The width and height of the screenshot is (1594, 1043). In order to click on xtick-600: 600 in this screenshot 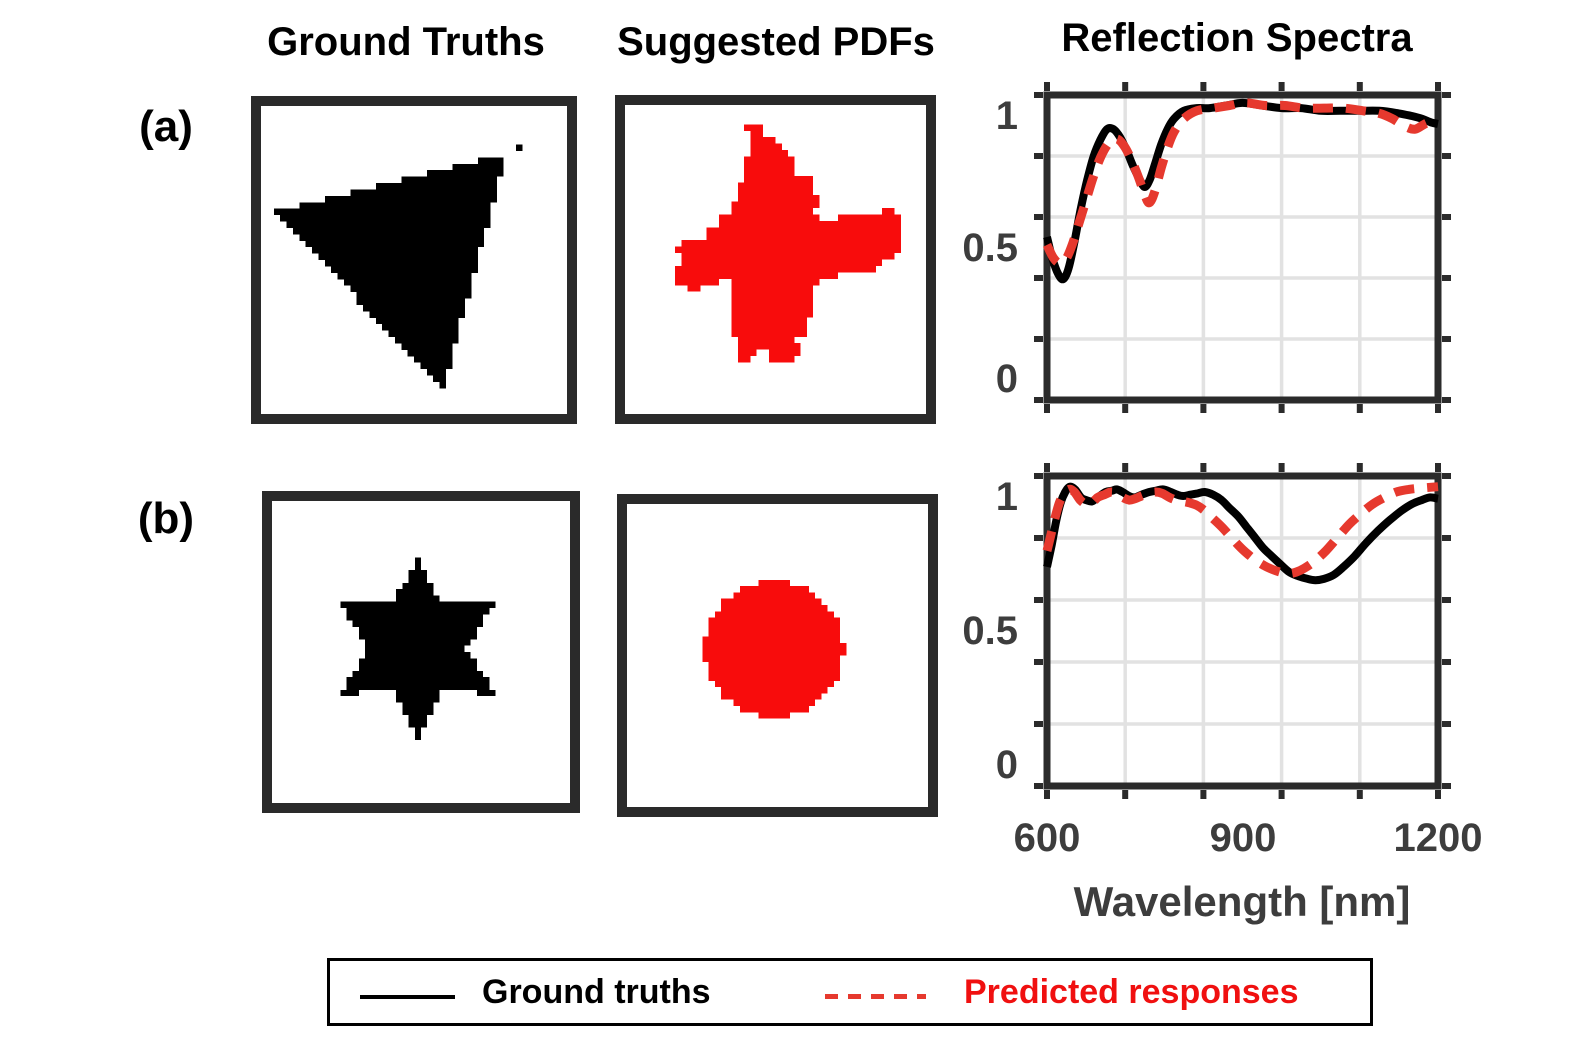, I will do `click(1047, 838)`.